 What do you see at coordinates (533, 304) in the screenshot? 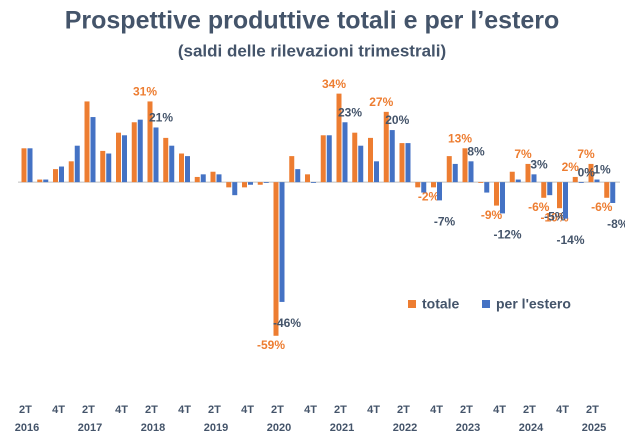
I see `legend-label: per l'estero` at bounding box center [533, 304].